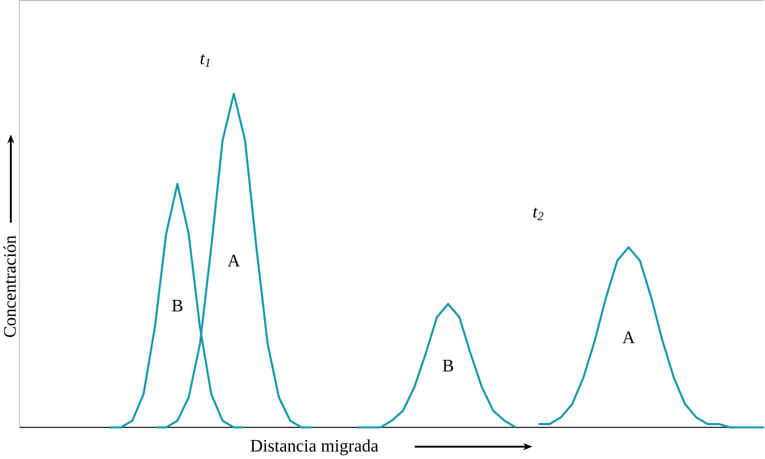 This screenshot has height=459, width=765. What do you see at coordinates (9, 287) in the screenshot?
I see `y-axis-title: Concentración` at bounding box center [9, 287].